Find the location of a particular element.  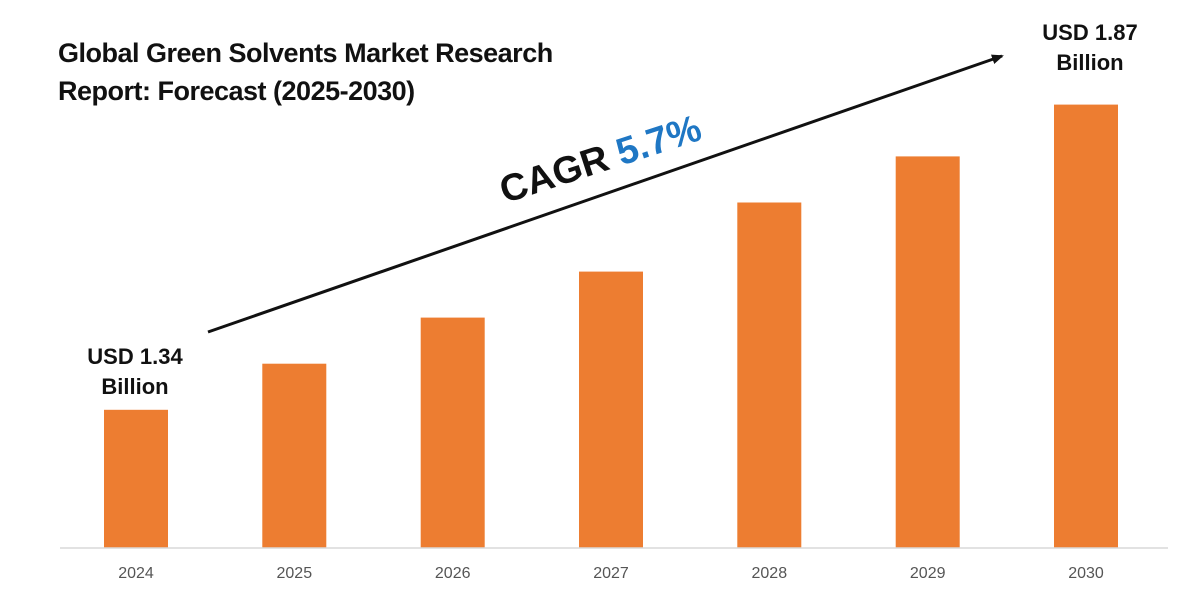

end-value-unit: Billion is located at coordinates (1090, 62).